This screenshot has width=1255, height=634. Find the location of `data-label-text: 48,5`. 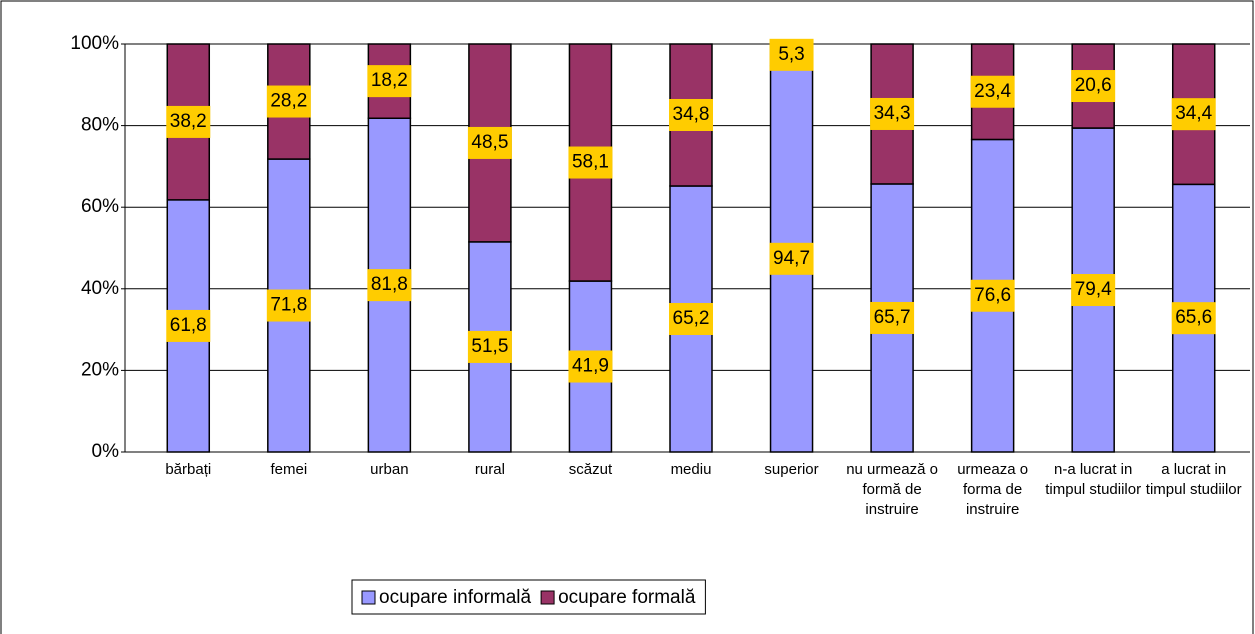

data-label-text: 48,5 is located at coordinates (489, 142).